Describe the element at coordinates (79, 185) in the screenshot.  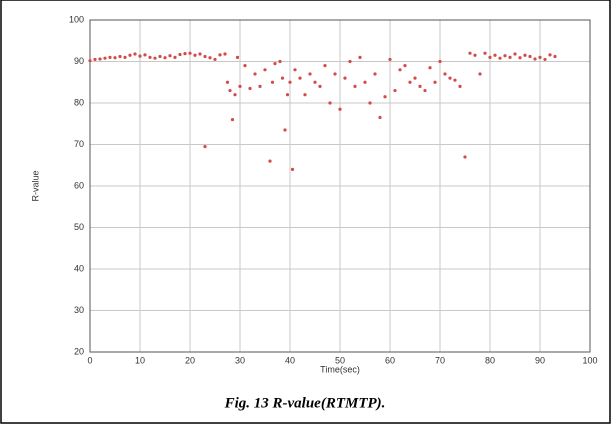
I see `y-tick-label: 60` at that location.